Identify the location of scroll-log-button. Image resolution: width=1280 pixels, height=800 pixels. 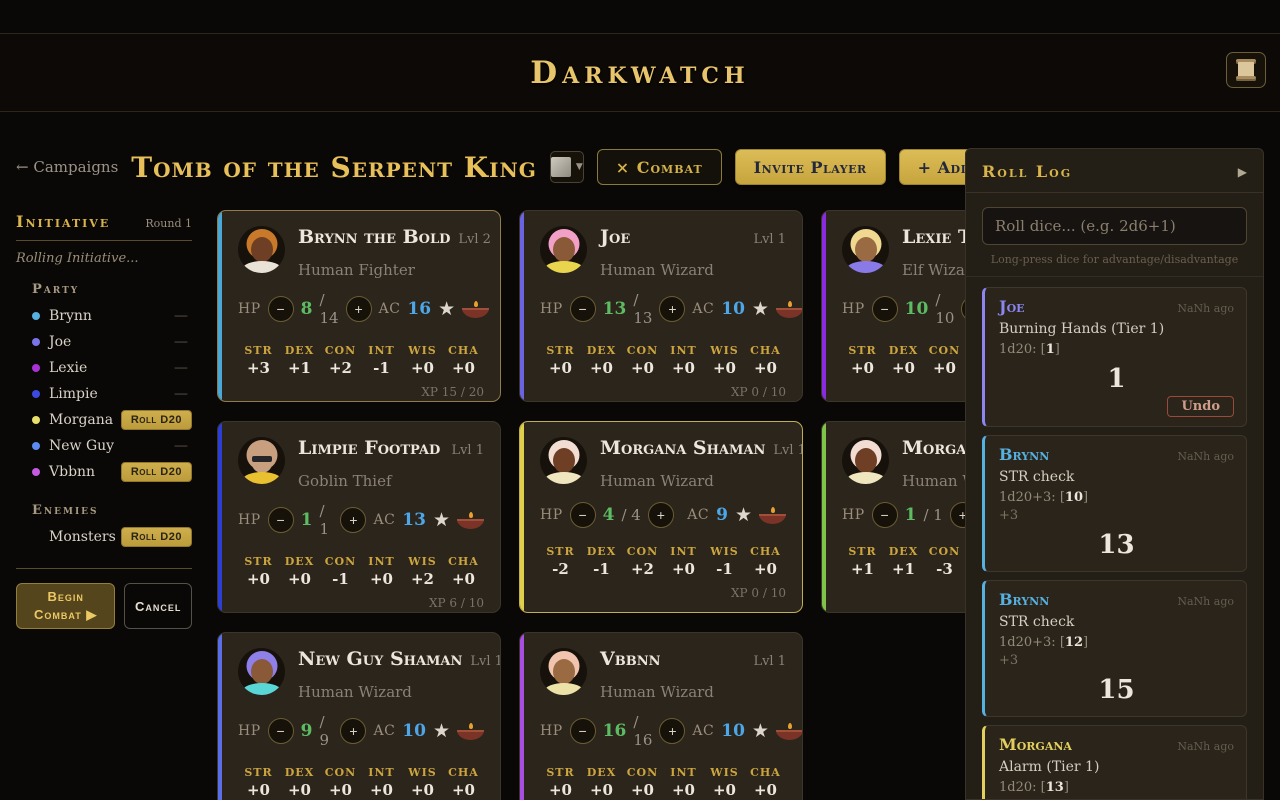
(1246, 70).